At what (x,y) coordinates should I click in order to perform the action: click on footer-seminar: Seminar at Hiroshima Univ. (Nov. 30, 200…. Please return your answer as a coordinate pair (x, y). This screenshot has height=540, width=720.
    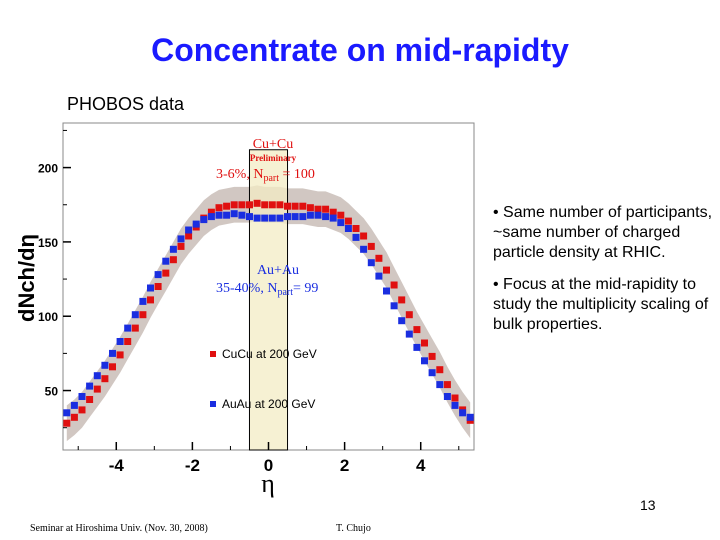
    Looking at the image, I should click on (119, 528).